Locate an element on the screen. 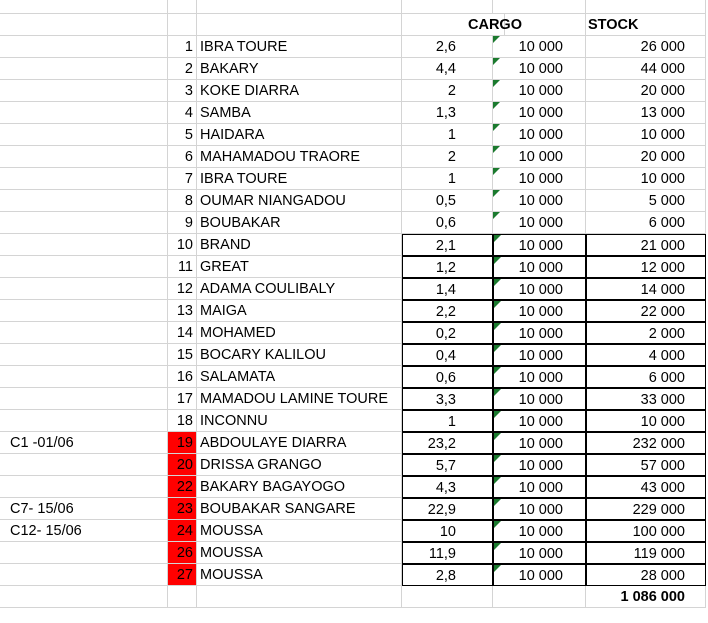 The height and width of the screenshot is (623, 708). quantity-cell: 4,3 is located at coordinates (447, 487).